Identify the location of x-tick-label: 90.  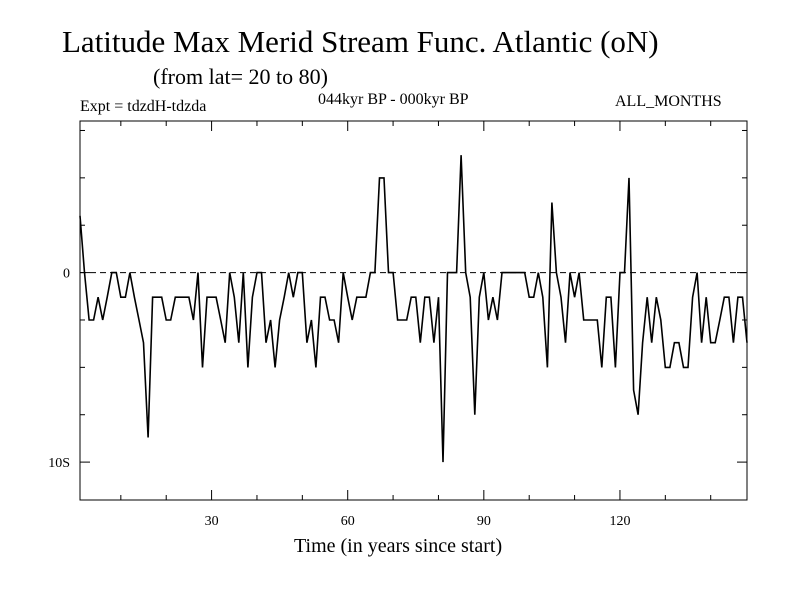
(484, 521).